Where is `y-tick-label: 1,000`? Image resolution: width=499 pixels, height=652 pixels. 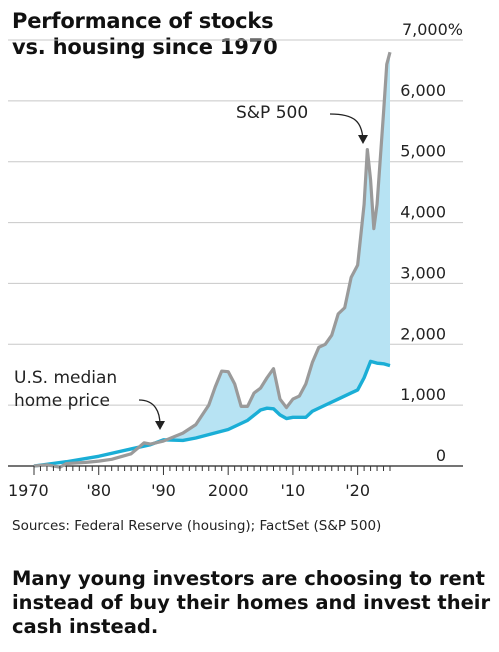 y-tick-label: 1,000 is located at coordinates (423, 394).